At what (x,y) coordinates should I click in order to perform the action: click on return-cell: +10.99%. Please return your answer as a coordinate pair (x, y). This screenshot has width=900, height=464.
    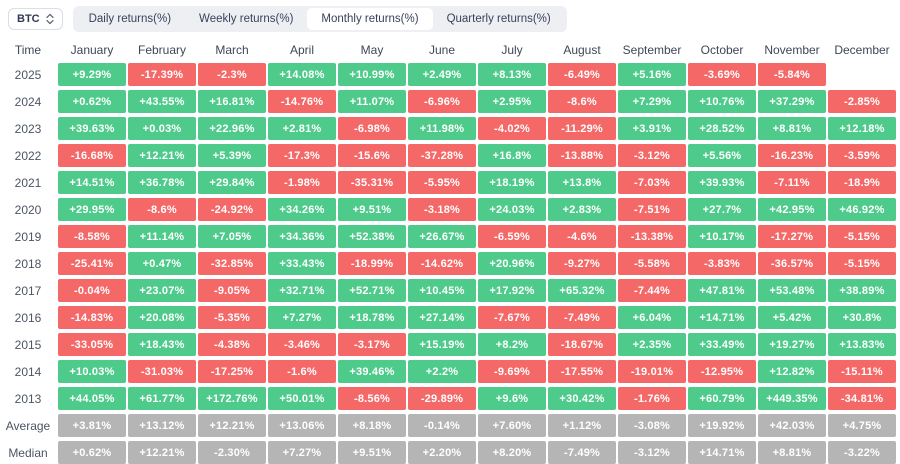
    Looking at the image, I should click on (372, 74).